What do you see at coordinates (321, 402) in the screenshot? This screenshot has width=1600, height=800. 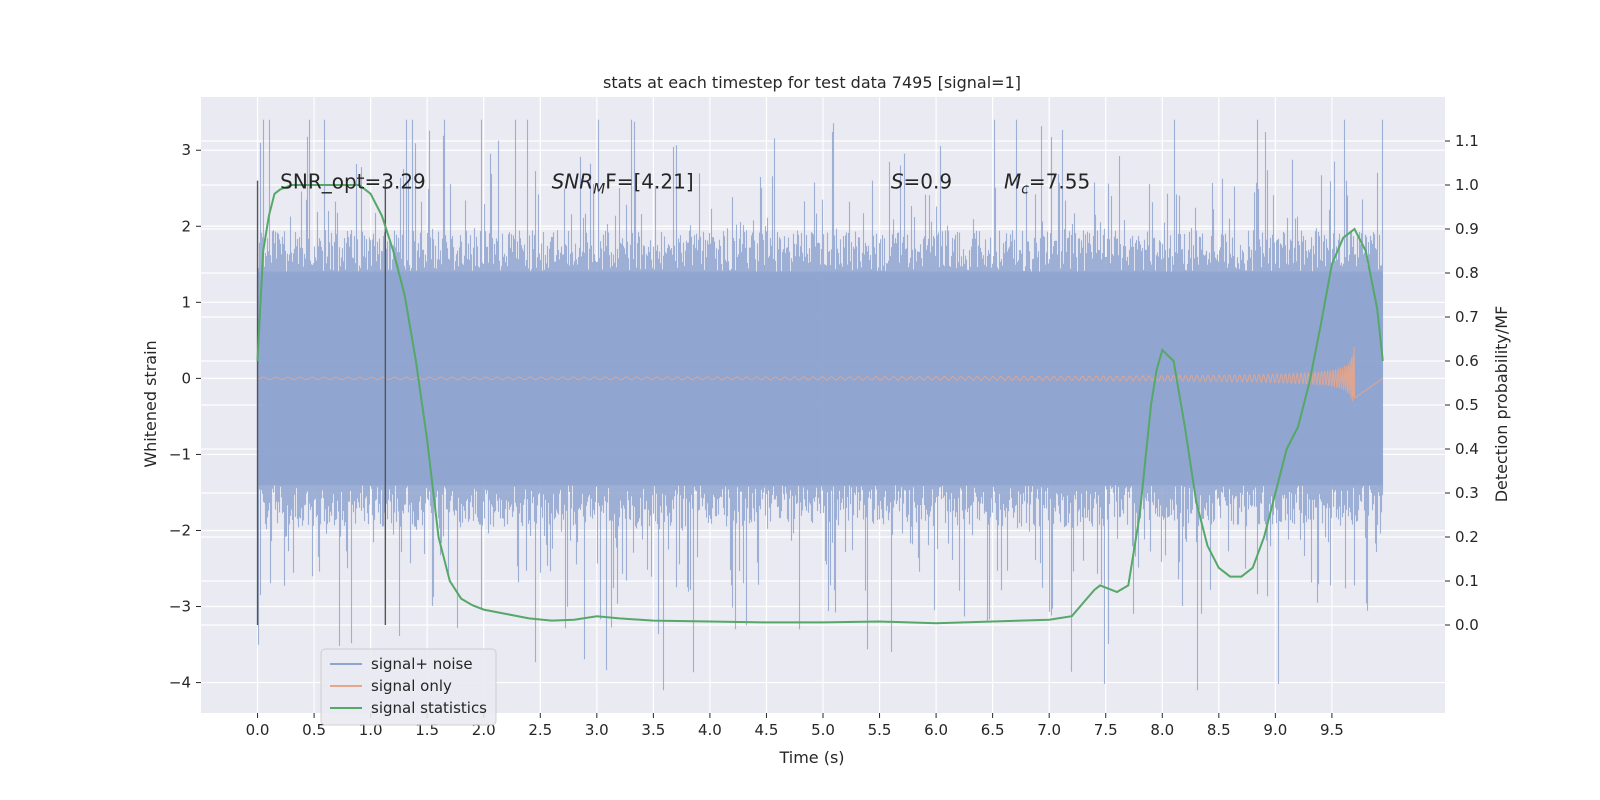 I see `vertical-markers` at bounding box center [321, 402].